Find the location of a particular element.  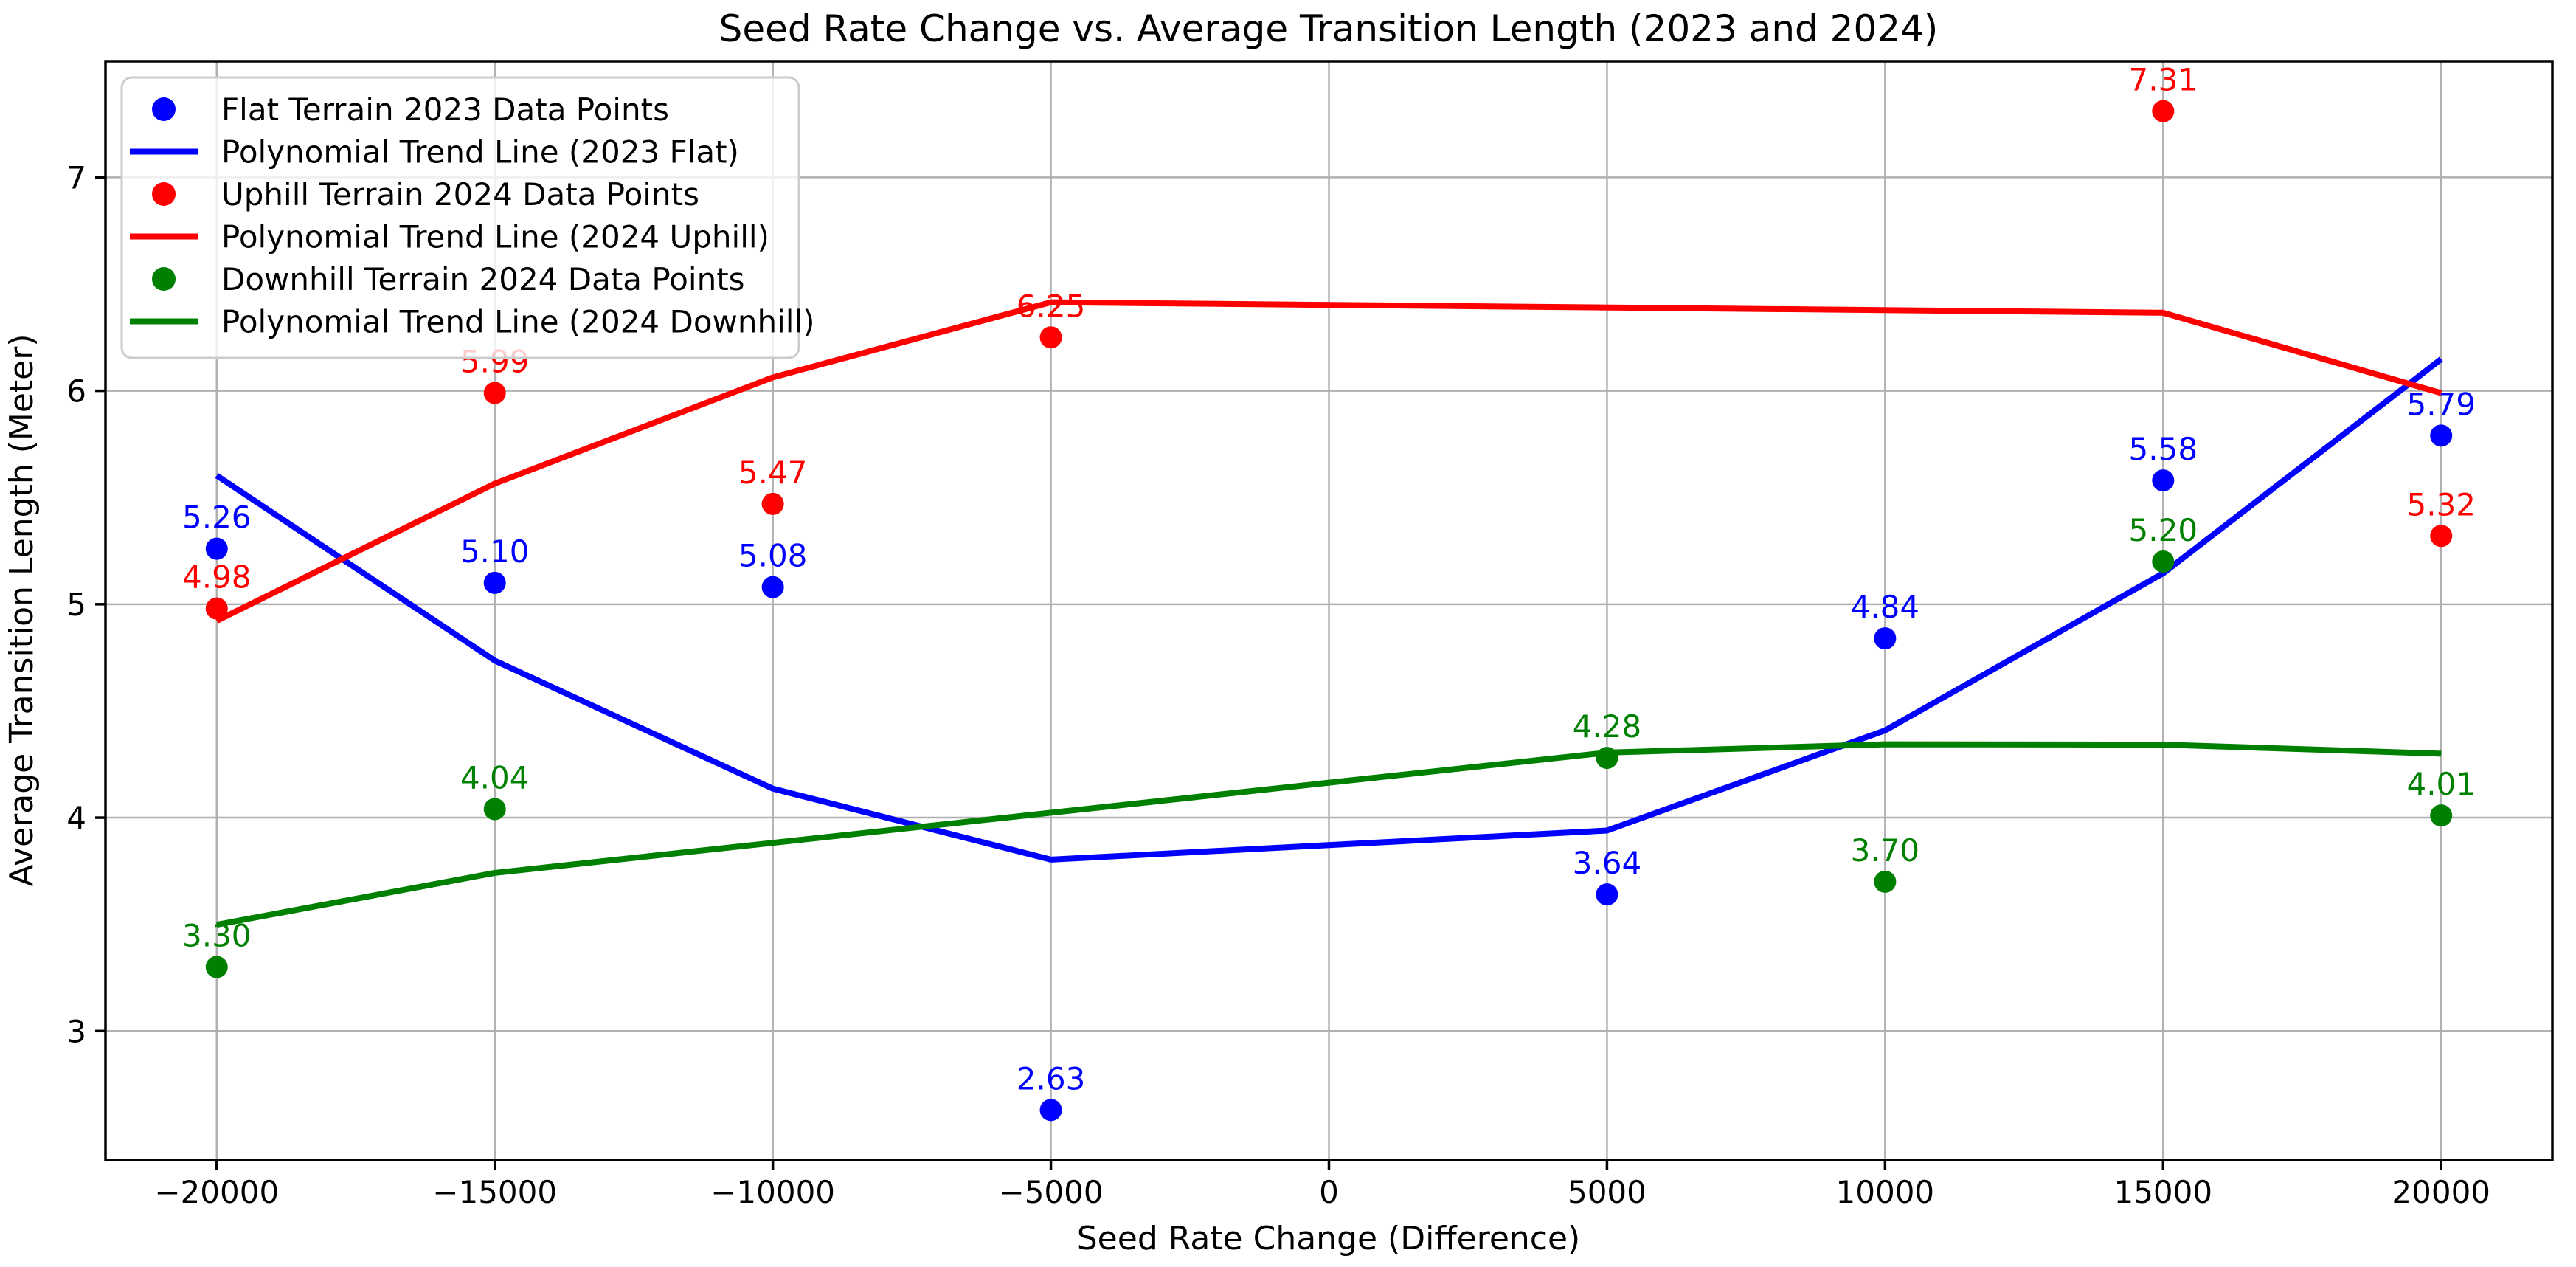

legend-label: Polynomial Trend Line (2023 Flat) is located at coordinates (480, 152).